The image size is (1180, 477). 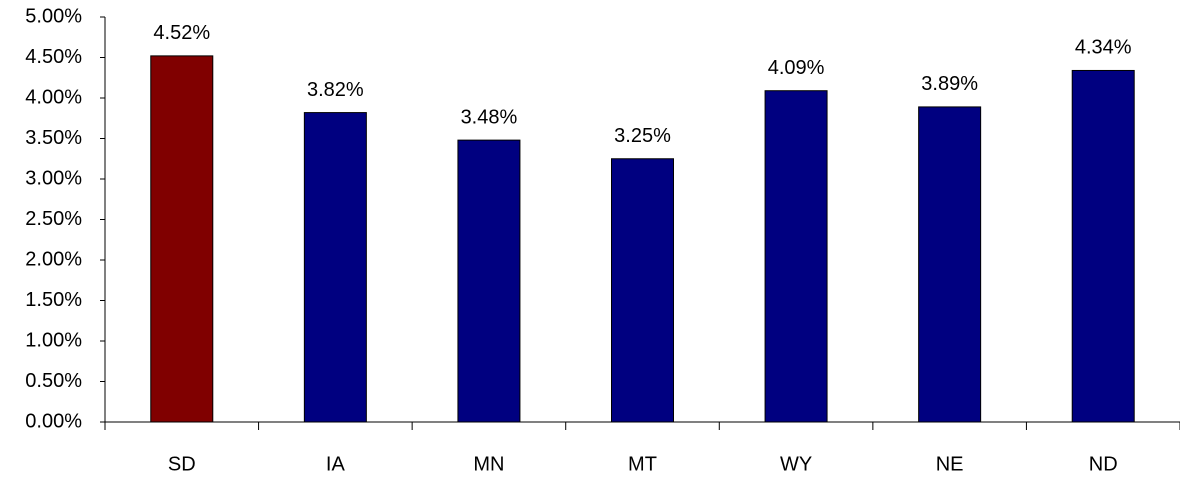 I want to click on data-label: 4.52%, so click(x=181, y=33).